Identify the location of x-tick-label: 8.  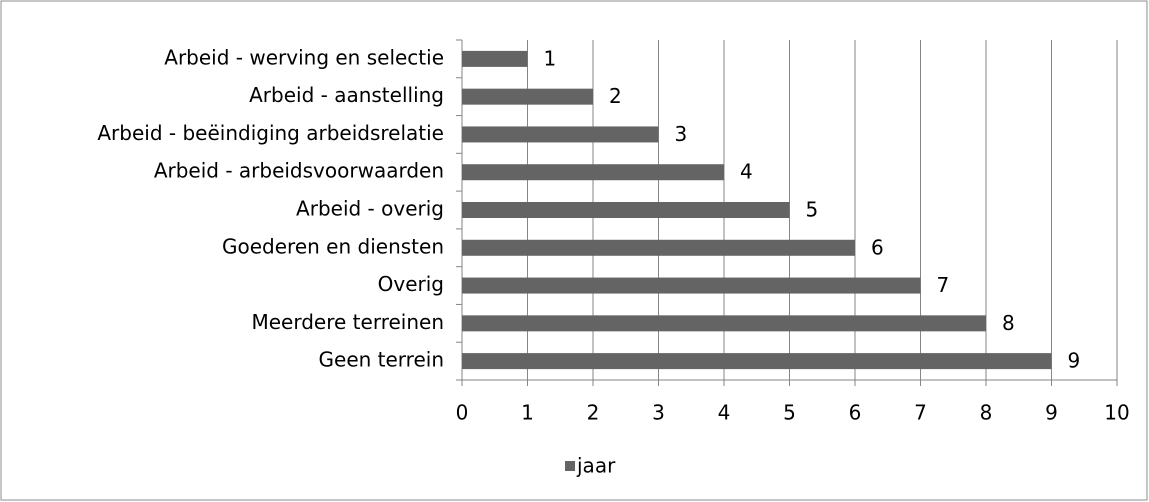
(986, 413).